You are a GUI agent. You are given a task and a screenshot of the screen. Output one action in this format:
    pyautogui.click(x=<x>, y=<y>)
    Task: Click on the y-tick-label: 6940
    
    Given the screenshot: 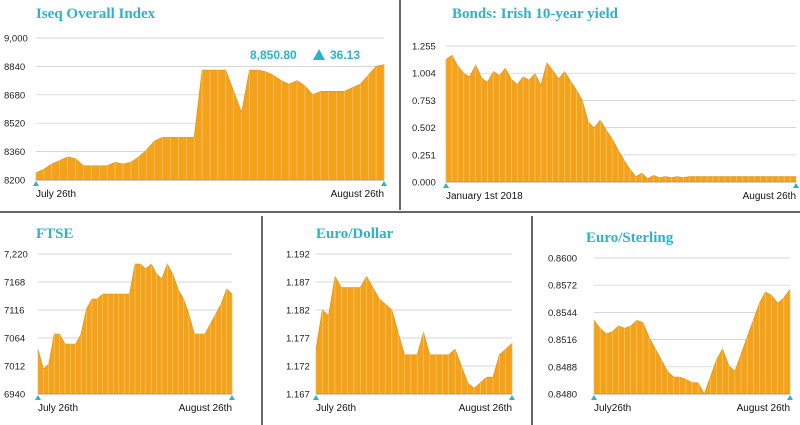 What is the action you would take?
    pyautogui.click(x=14, y=395)
    